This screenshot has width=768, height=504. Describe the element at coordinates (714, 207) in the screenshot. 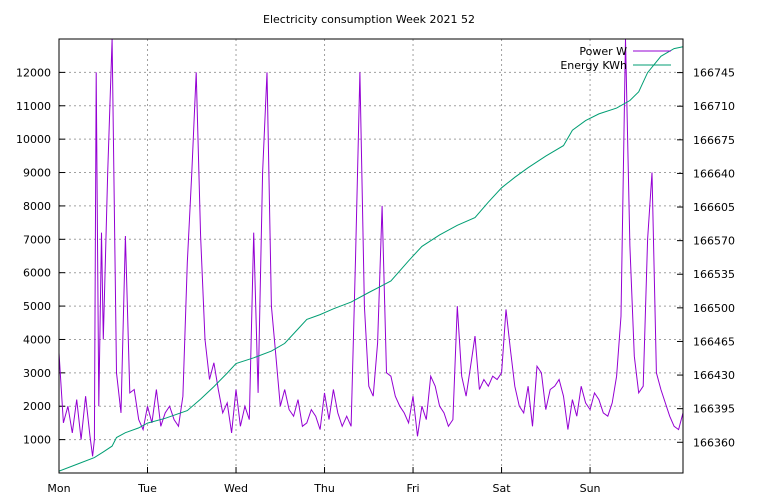

I see `y-right-tick-label: 166605` at that location.